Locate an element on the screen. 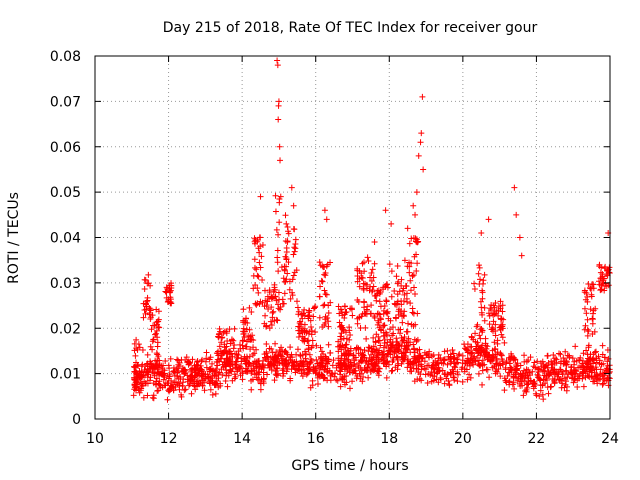  x-tick-label: 14 is located at coordinates (242, 439).